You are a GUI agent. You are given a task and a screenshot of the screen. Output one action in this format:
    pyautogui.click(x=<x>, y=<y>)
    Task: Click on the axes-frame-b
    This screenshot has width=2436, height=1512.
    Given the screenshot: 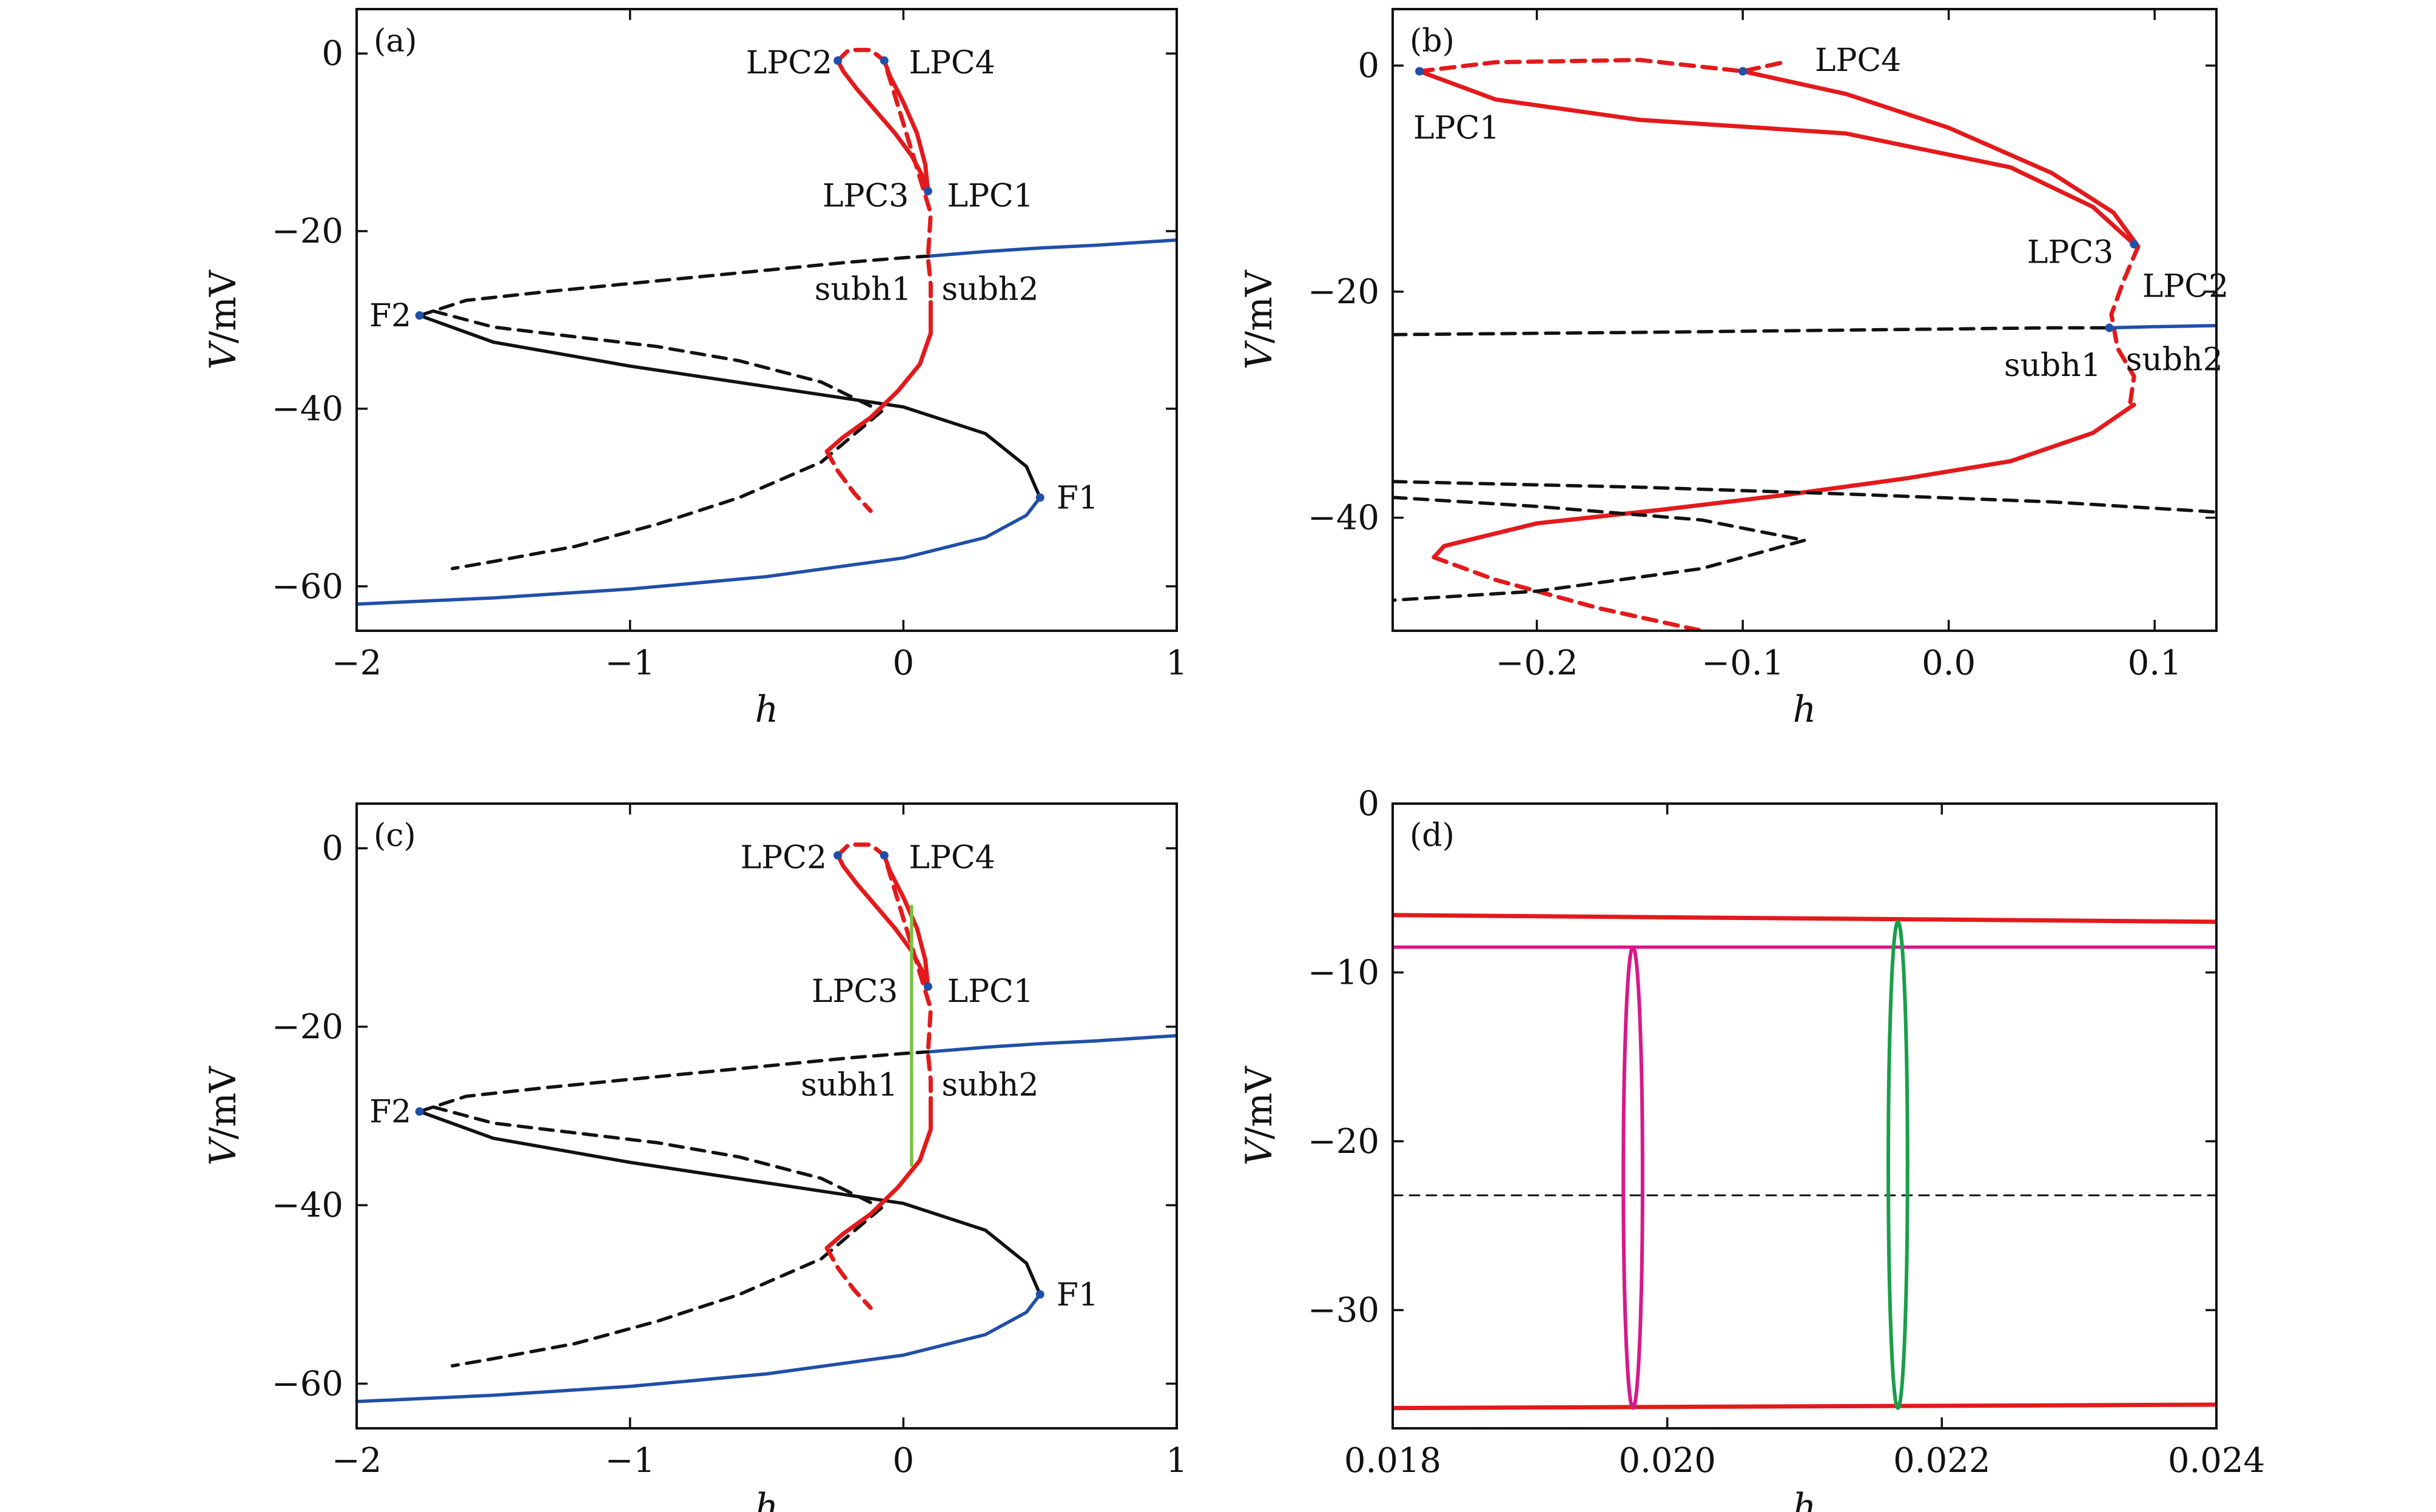 What is the action you would take?
    pyautogui.click(x=1804, y=320)
    